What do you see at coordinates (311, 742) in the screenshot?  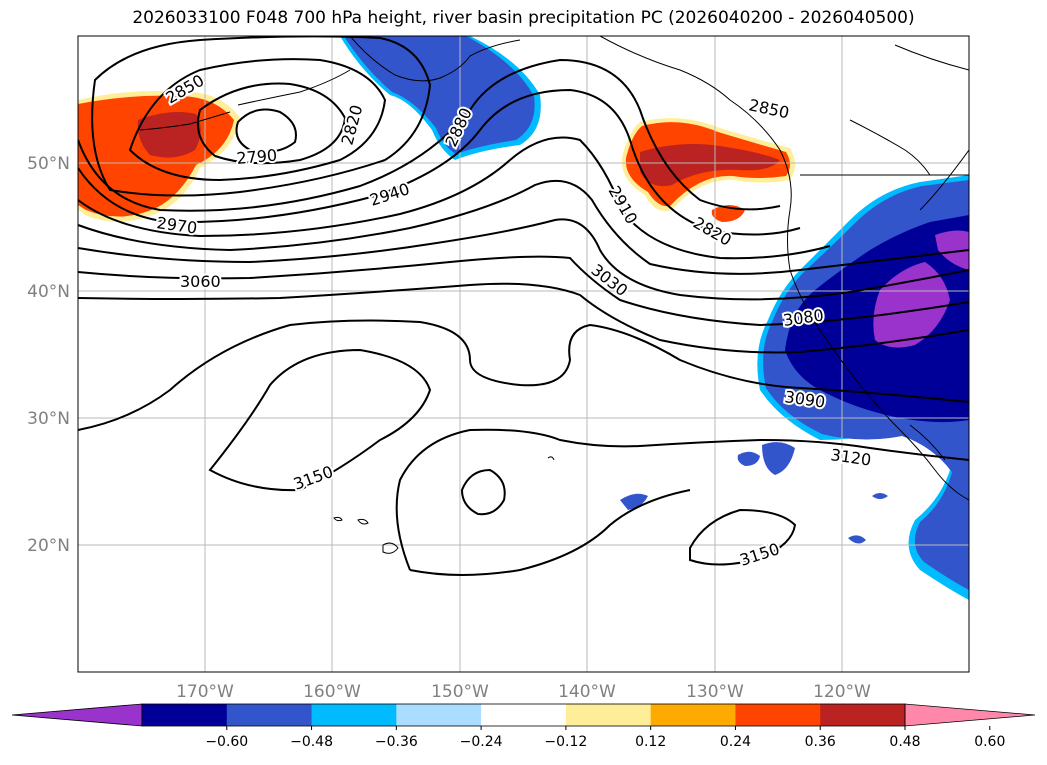 I see `colorbar-tick-label: −0.48` at bounding box center [311, 742].